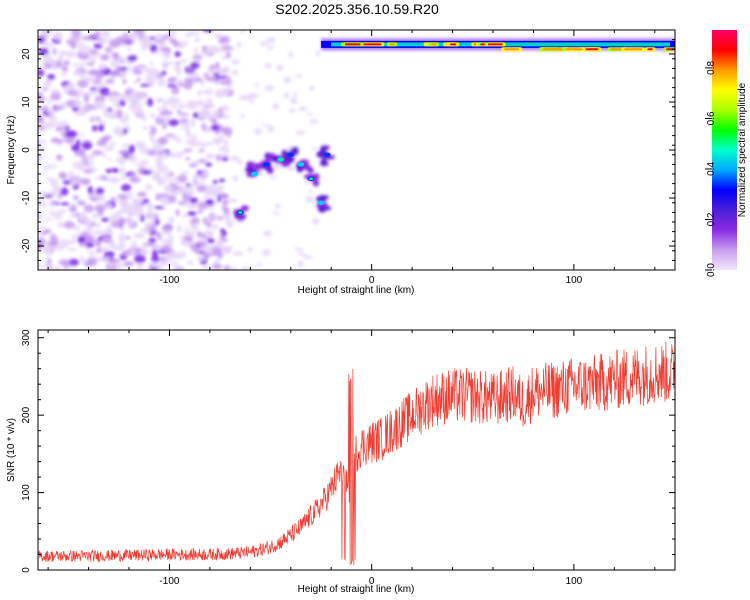 Image resolution: width=750 pixels, height=600 pixels. Describe the element at coordinates (356, 589) in the screenshot. I see `snr-x-label: Height of straight line (km)` at that location.